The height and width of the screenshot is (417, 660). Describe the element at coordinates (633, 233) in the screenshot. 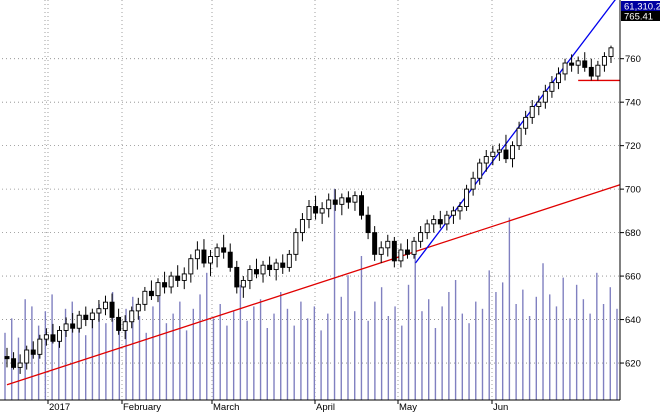

I see `y-tick-label-680: 680` at that location.